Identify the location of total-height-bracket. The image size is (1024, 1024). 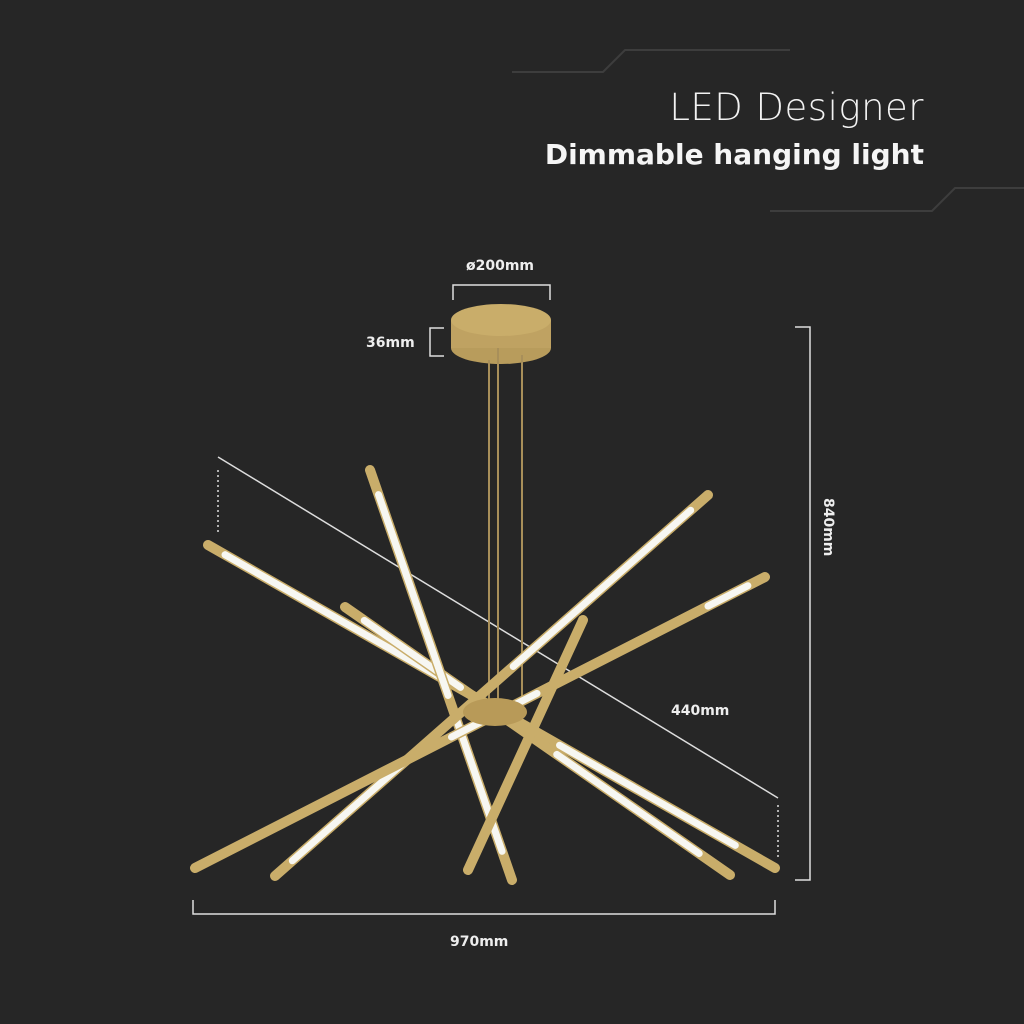
(803, 603).